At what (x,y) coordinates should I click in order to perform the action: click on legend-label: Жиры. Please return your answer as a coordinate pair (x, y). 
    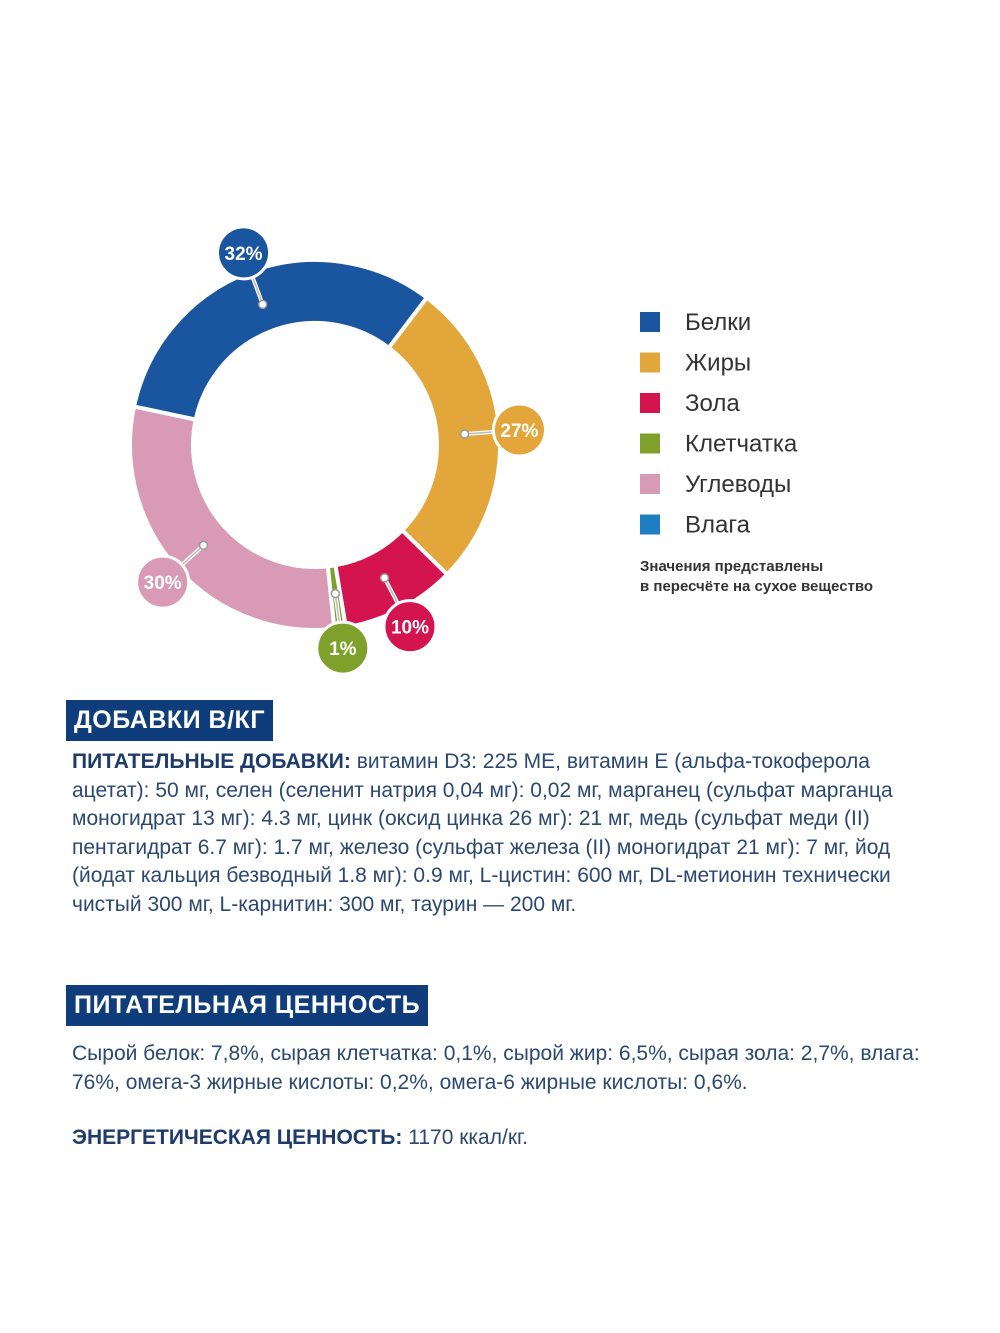
    Looking at the image, I should click on (718, 363).